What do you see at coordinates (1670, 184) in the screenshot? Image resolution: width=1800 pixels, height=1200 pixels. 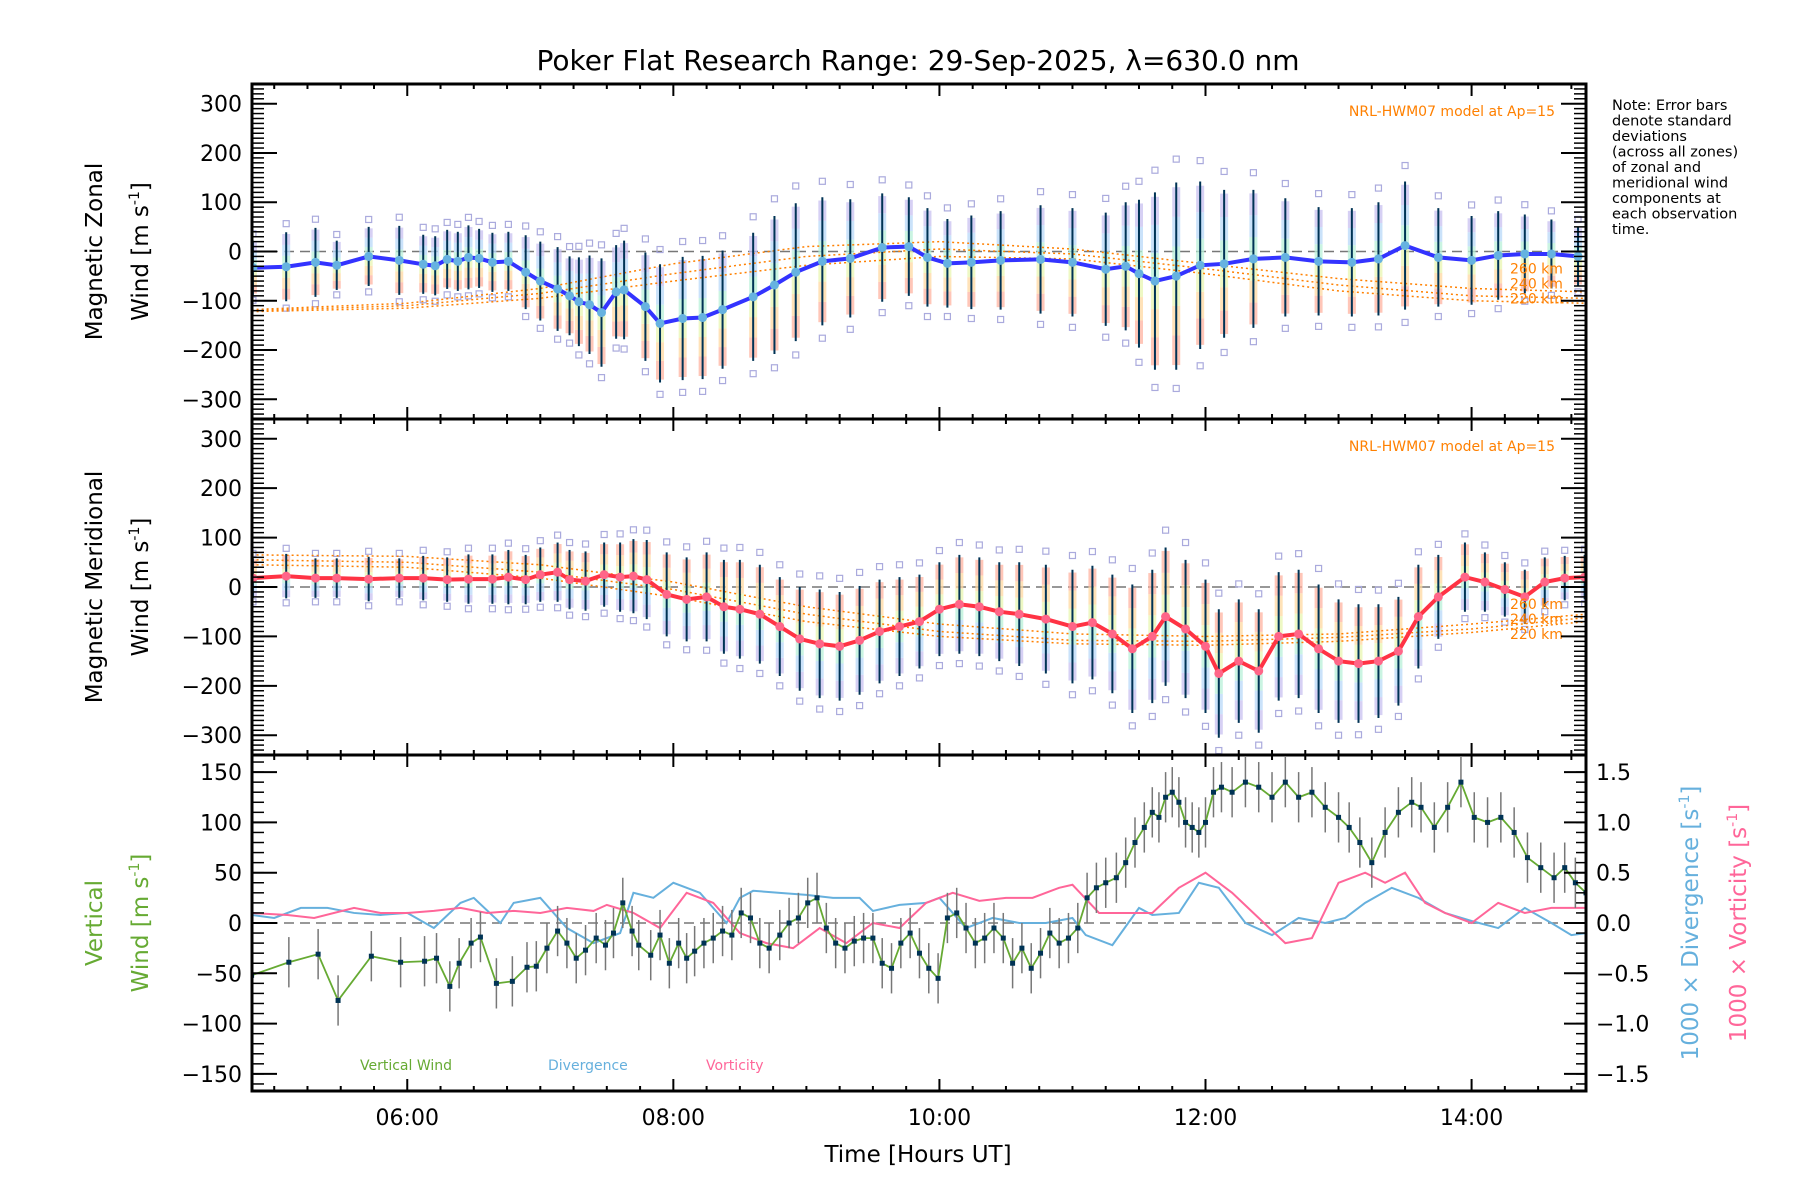 I see `note-line: meridional wind` at bounding box center [1670, 184].